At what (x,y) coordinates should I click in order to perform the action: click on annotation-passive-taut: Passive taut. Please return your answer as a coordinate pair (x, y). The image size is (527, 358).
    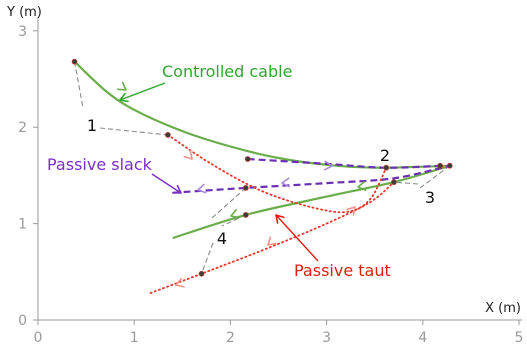
    Looking at the image, I should click on (342, 270).